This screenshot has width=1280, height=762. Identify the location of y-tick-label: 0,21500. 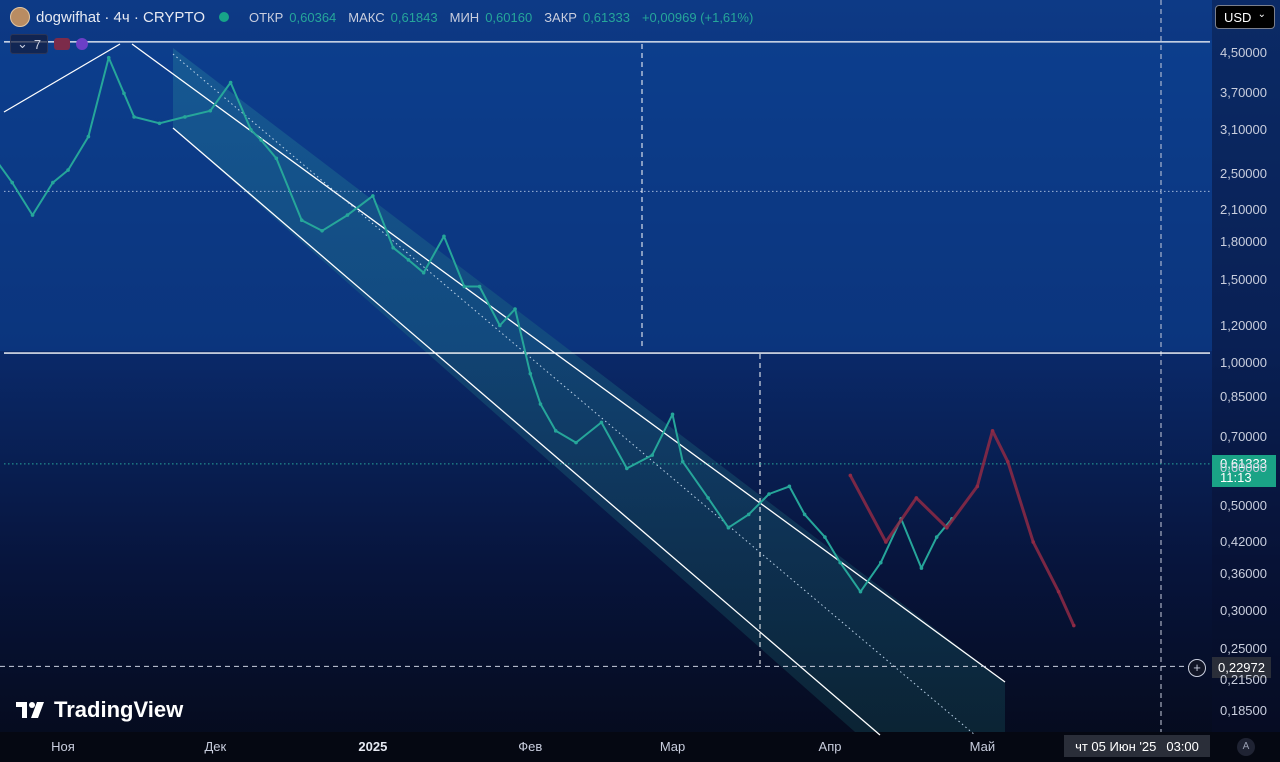
(1243, 680).